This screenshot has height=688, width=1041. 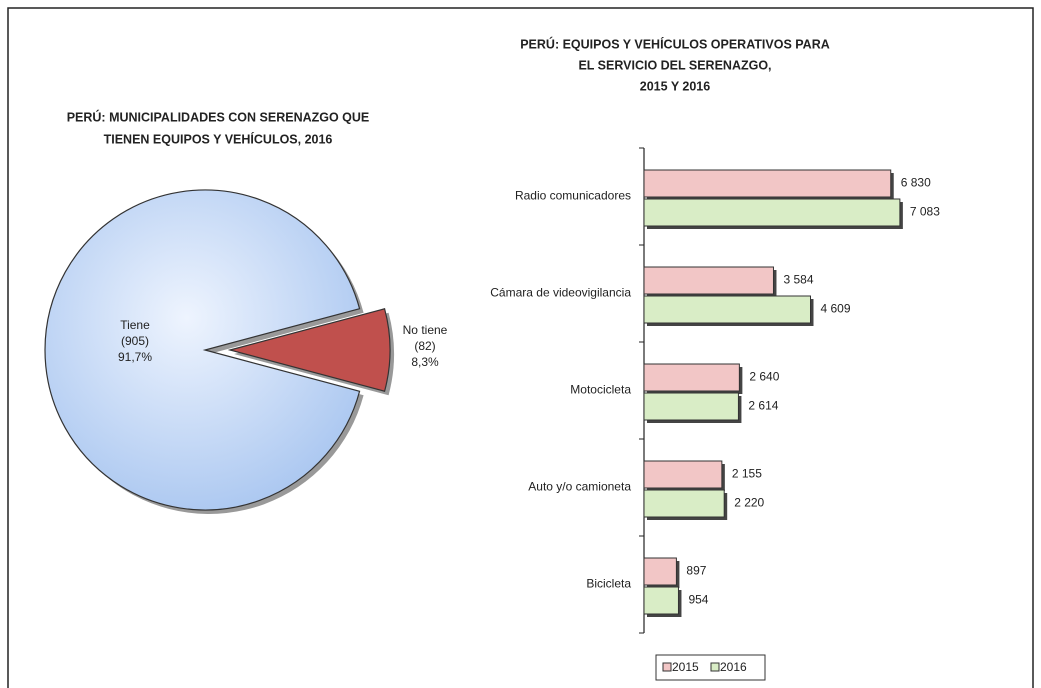 I want to click on value-label: 3 584, so click(x=798, y=280).